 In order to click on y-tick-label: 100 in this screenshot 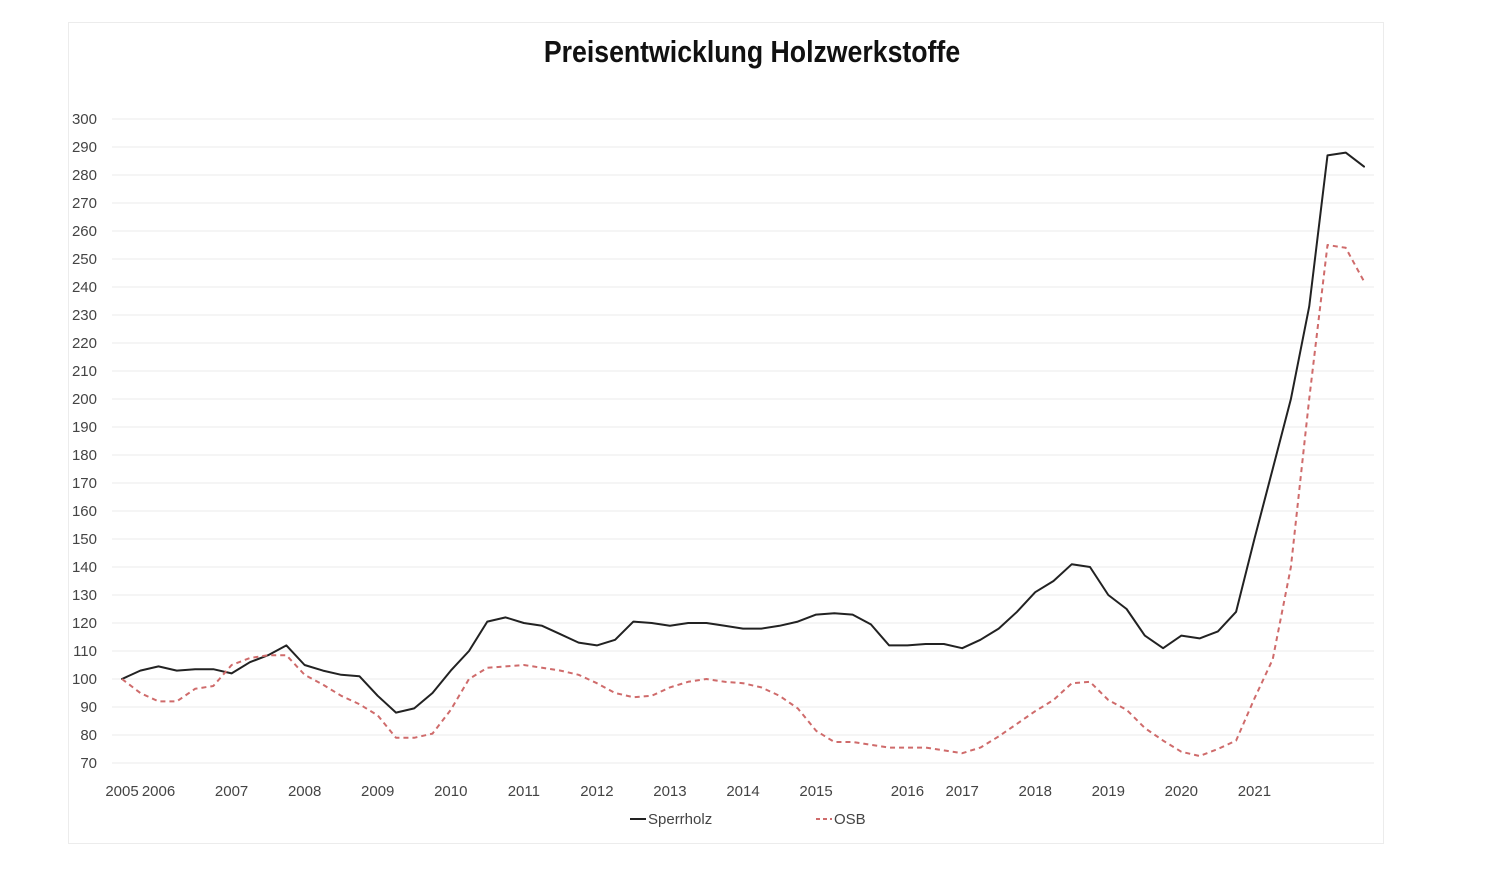, I will do `click(84, 679)`.